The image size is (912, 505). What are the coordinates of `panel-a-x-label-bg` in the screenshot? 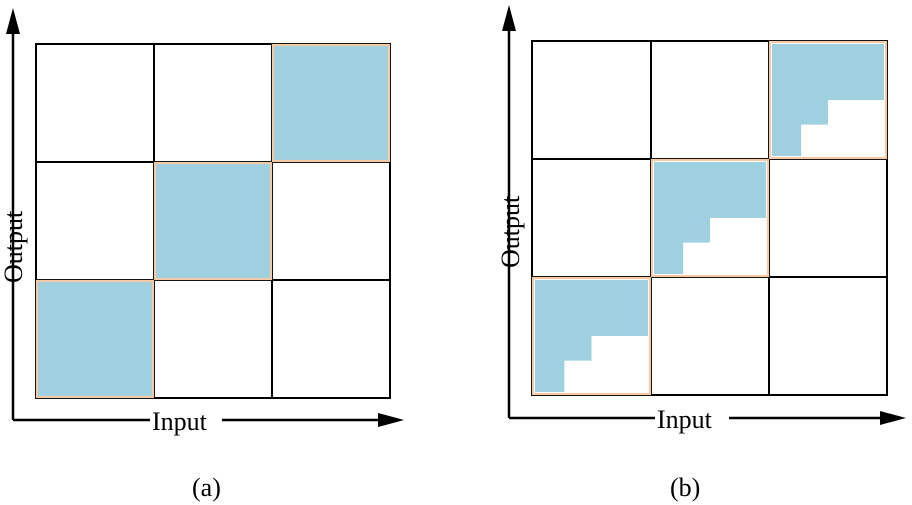 It's located at (186, 420).